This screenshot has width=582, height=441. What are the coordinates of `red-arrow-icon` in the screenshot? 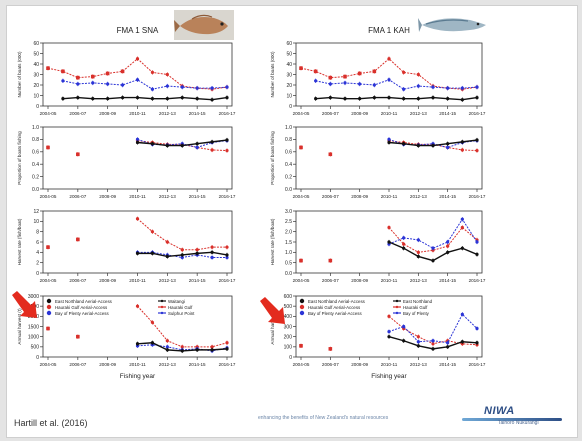 It's located at (272, 310).